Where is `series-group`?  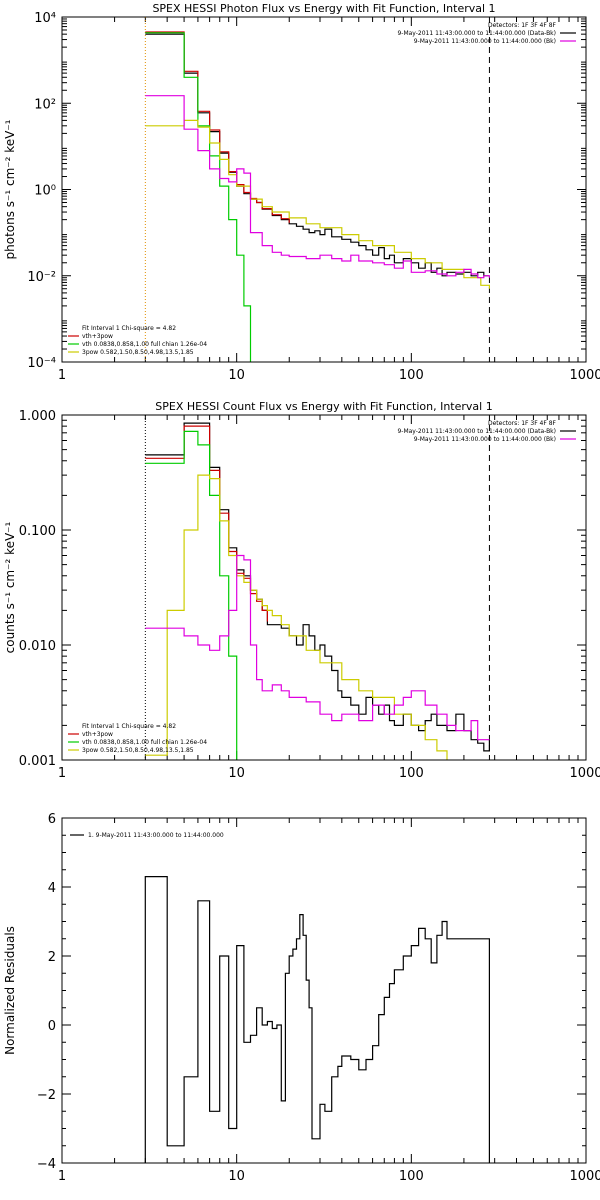
series-group is located at coordinates (317, 1019).